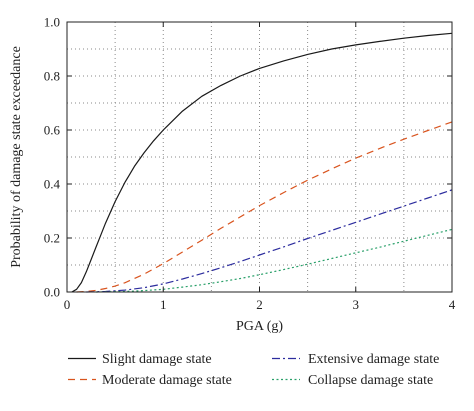 The height and width of the screenshot is (411, 474). Describe the element at coordinates (167, 380) in the screenshot. I see `legend-label: Moderate damage state` at that location.